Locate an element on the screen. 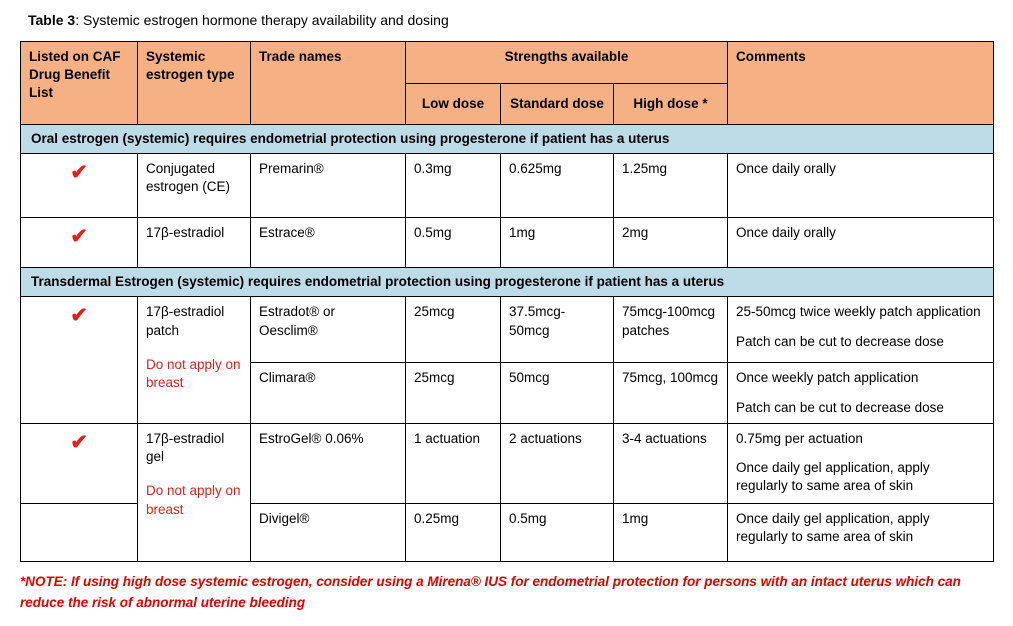 The image size is (1013, 626). standard-dose-cell: 0.625mg is located at coordinates (557, 186).